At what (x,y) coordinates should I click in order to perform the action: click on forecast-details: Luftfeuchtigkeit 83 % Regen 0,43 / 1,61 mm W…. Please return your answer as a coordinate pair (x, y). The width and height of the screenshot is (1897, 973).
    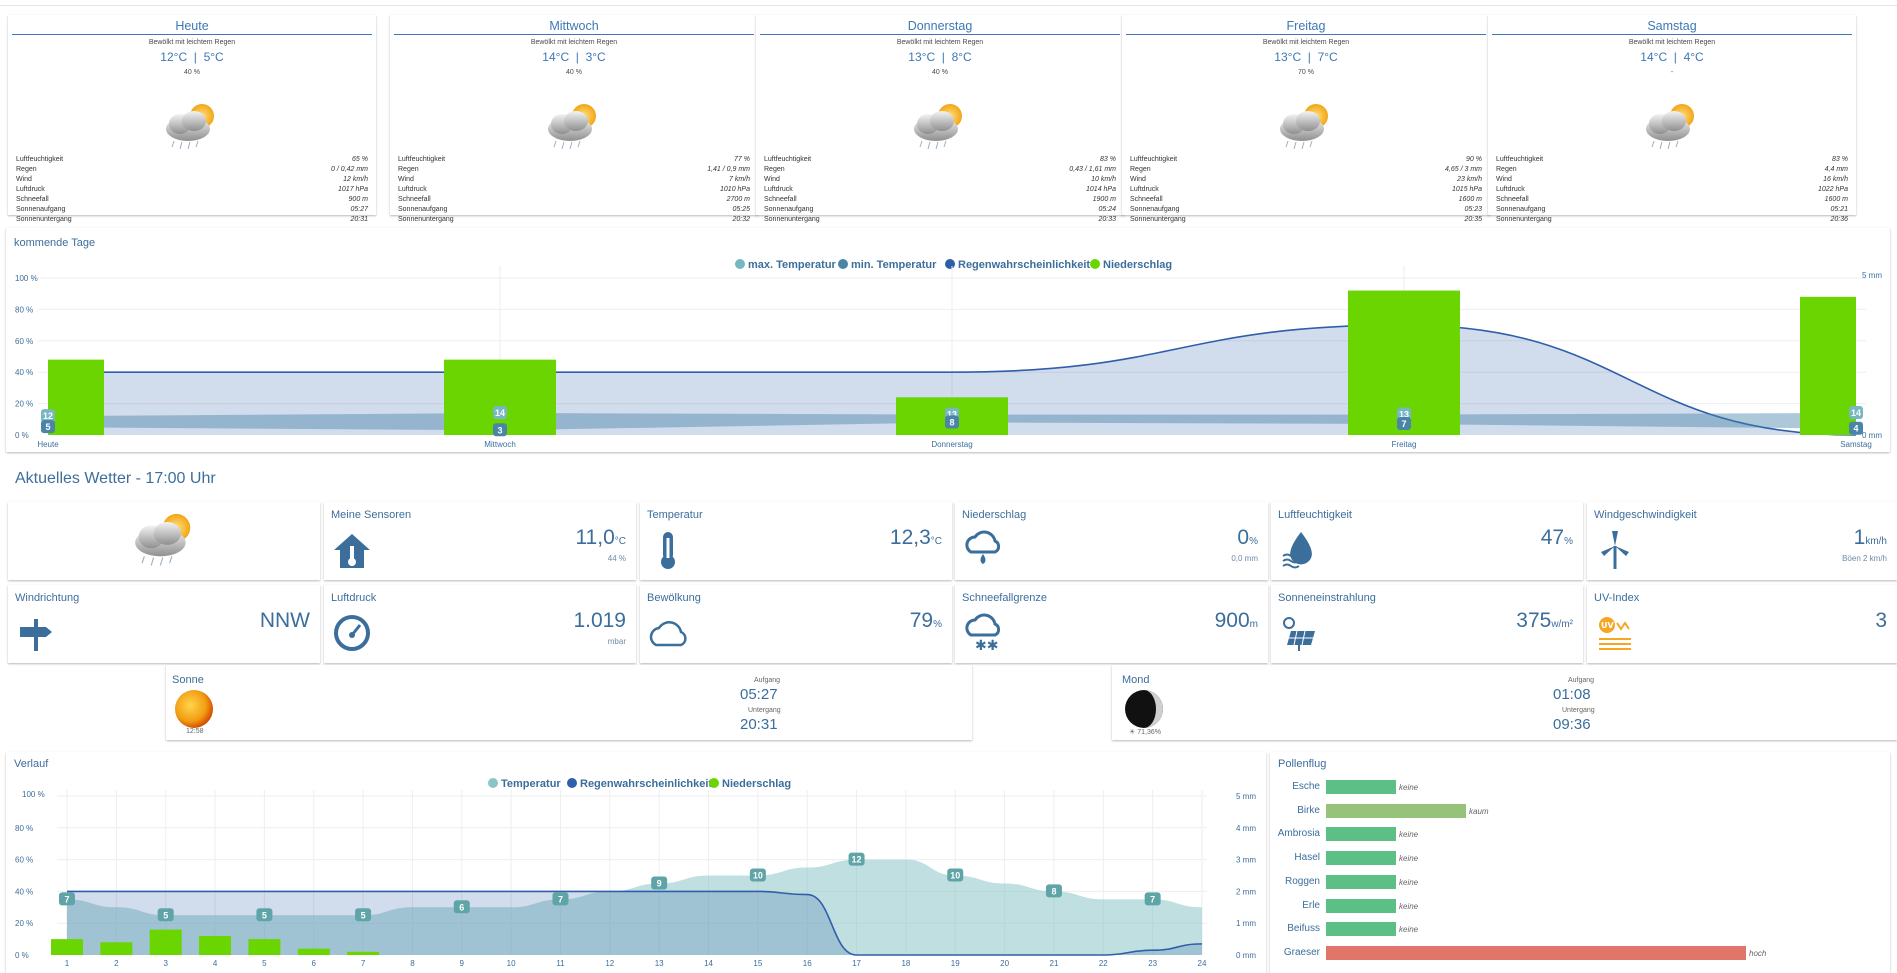
    Looking at the image, I should click on (940, 190).